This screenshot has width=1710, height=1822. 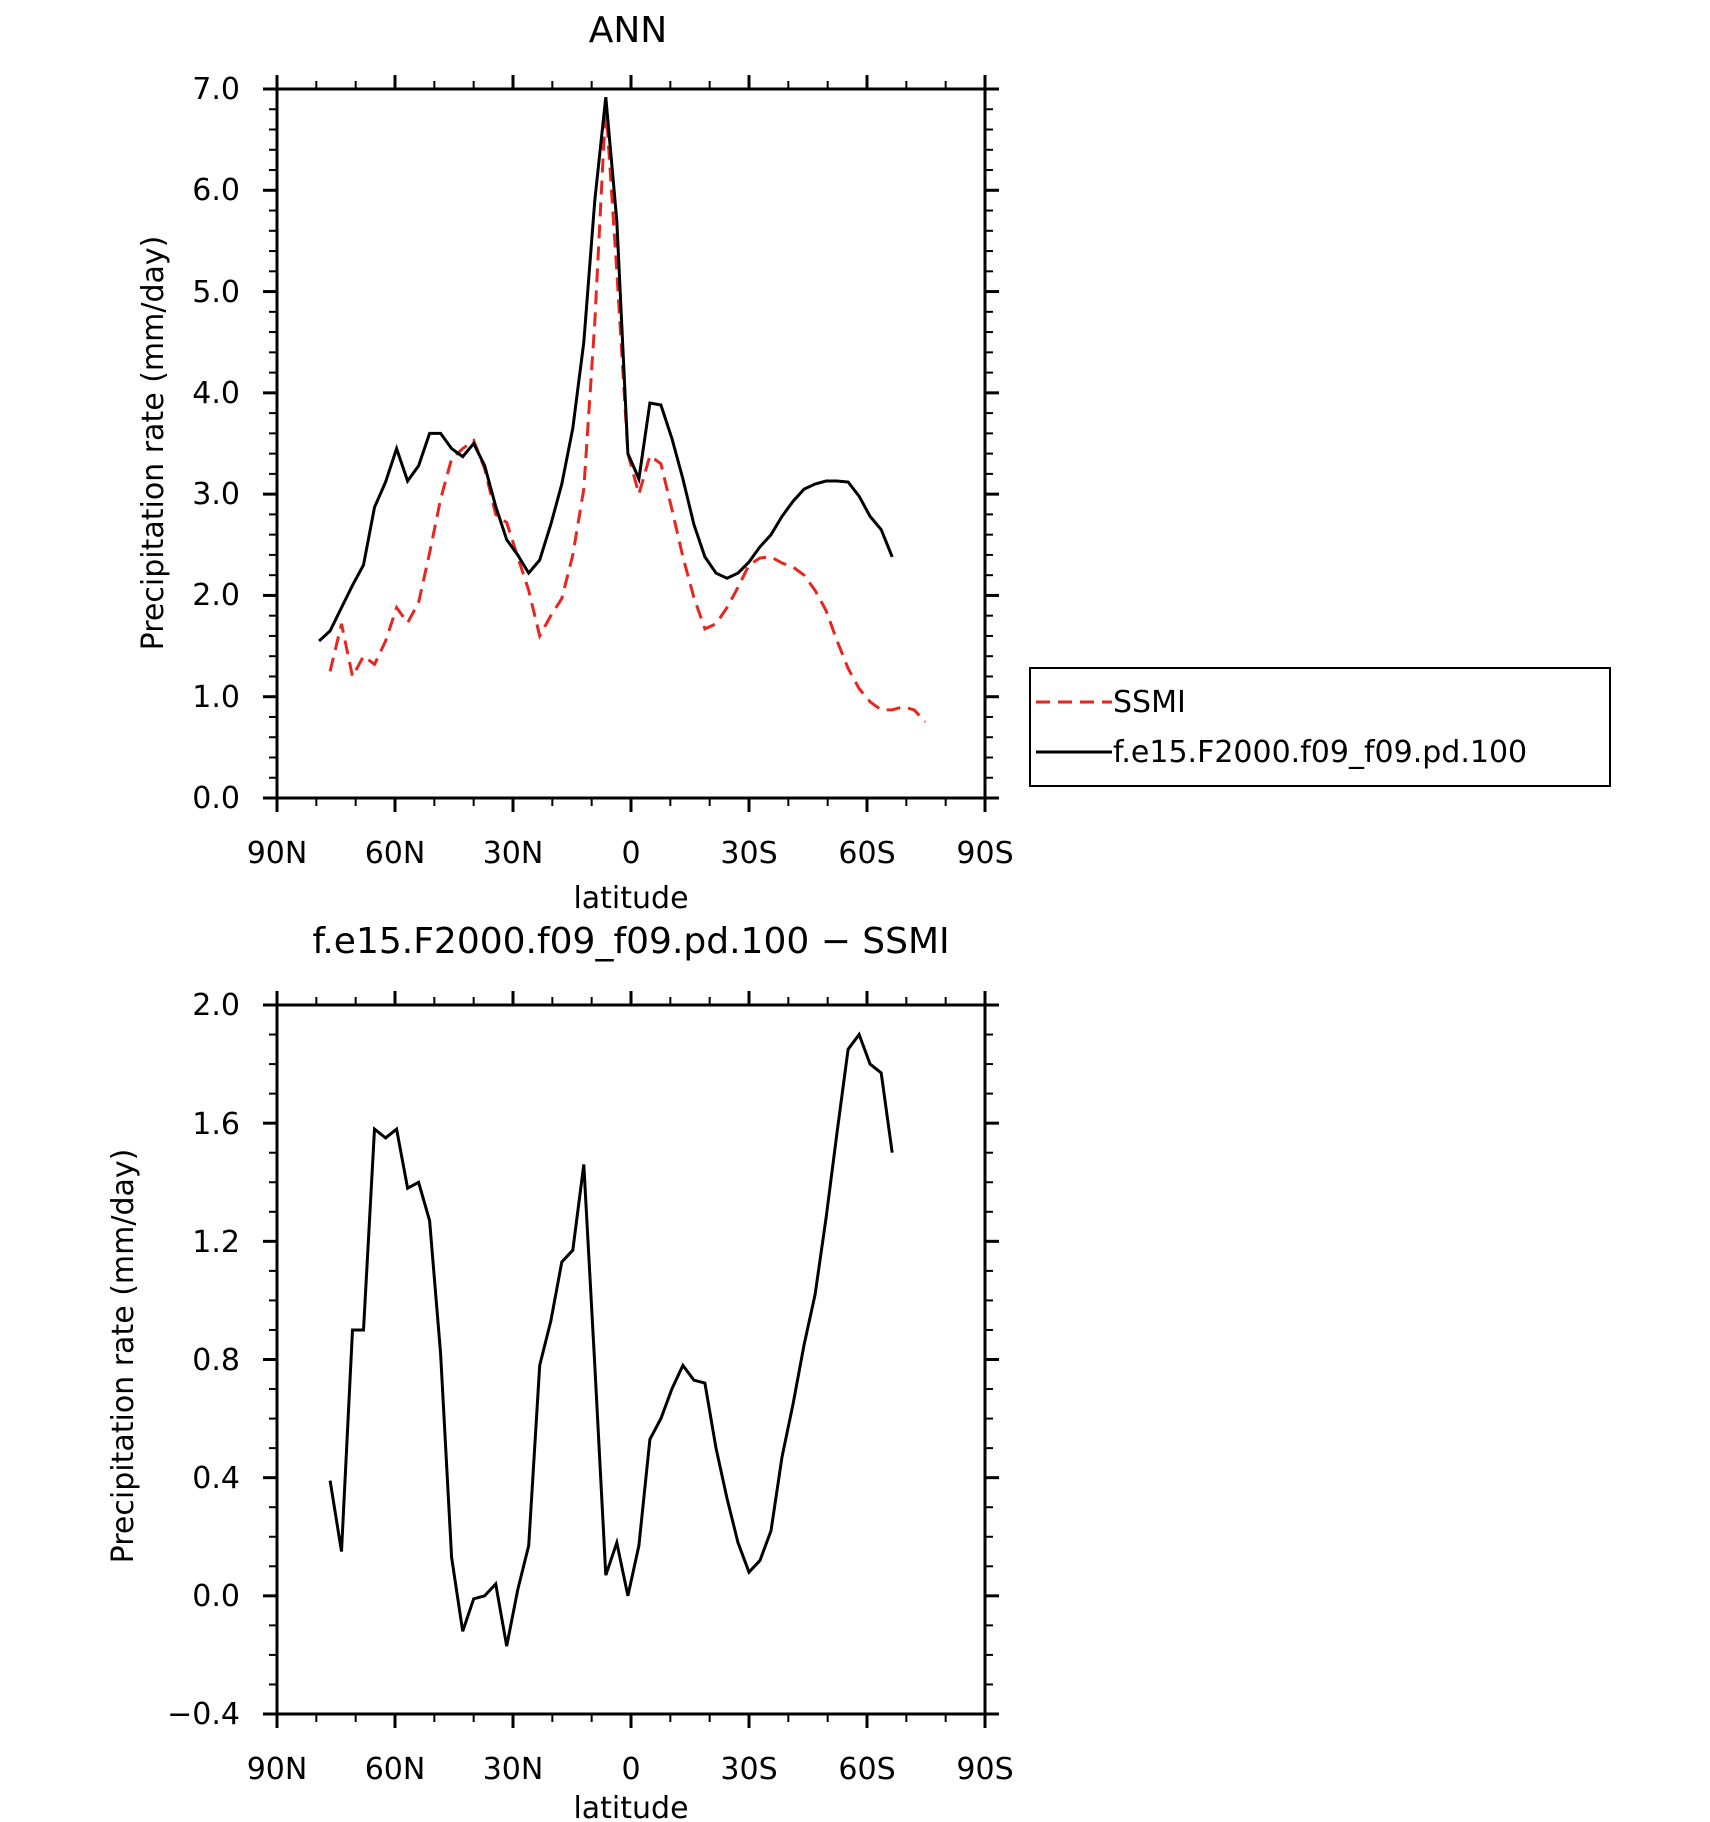 I want to click on legend-label: f.e15.F2000.f09_f09.pd.100, so click(x=1320, y=752).